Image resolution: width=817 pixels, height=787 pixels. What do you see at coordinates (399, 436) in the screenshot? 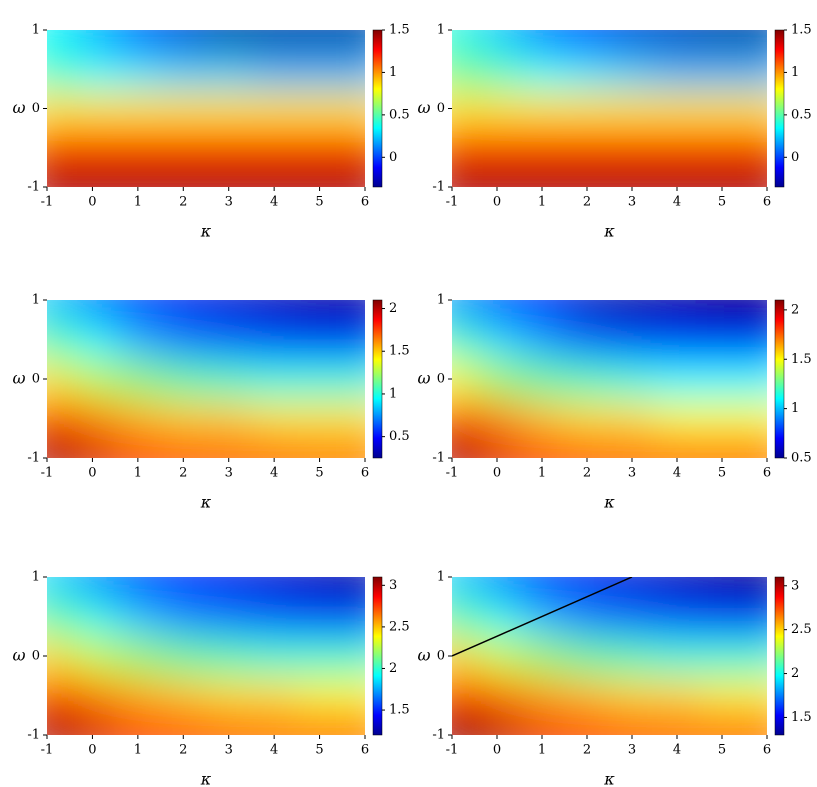
I see `colorbar-tick-label: 0.5` at bounding box center [399, 436].